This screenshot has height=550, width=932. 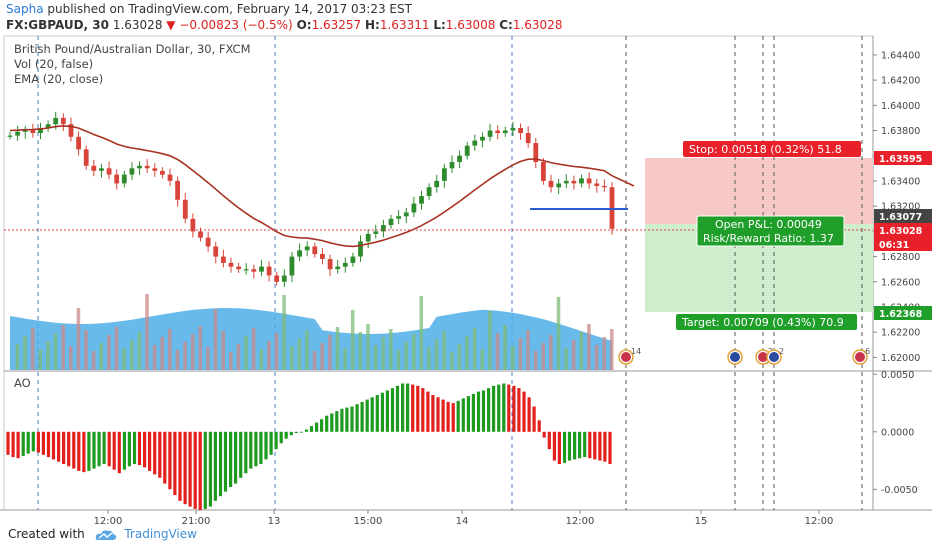 I want to click on price-tick-label: 1.63400, so click(x=900, y=181).